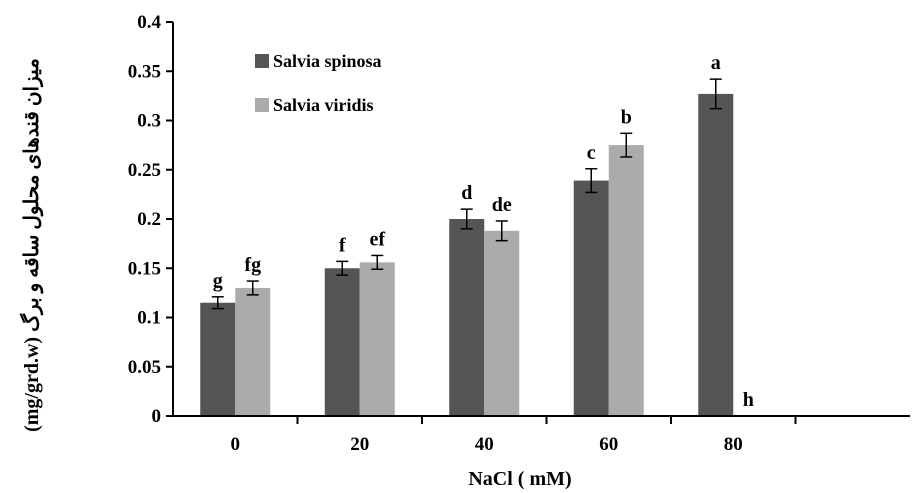  I want to click on legend-label-salvia-spinosa: Salvia spinosa, so click(327, 61).